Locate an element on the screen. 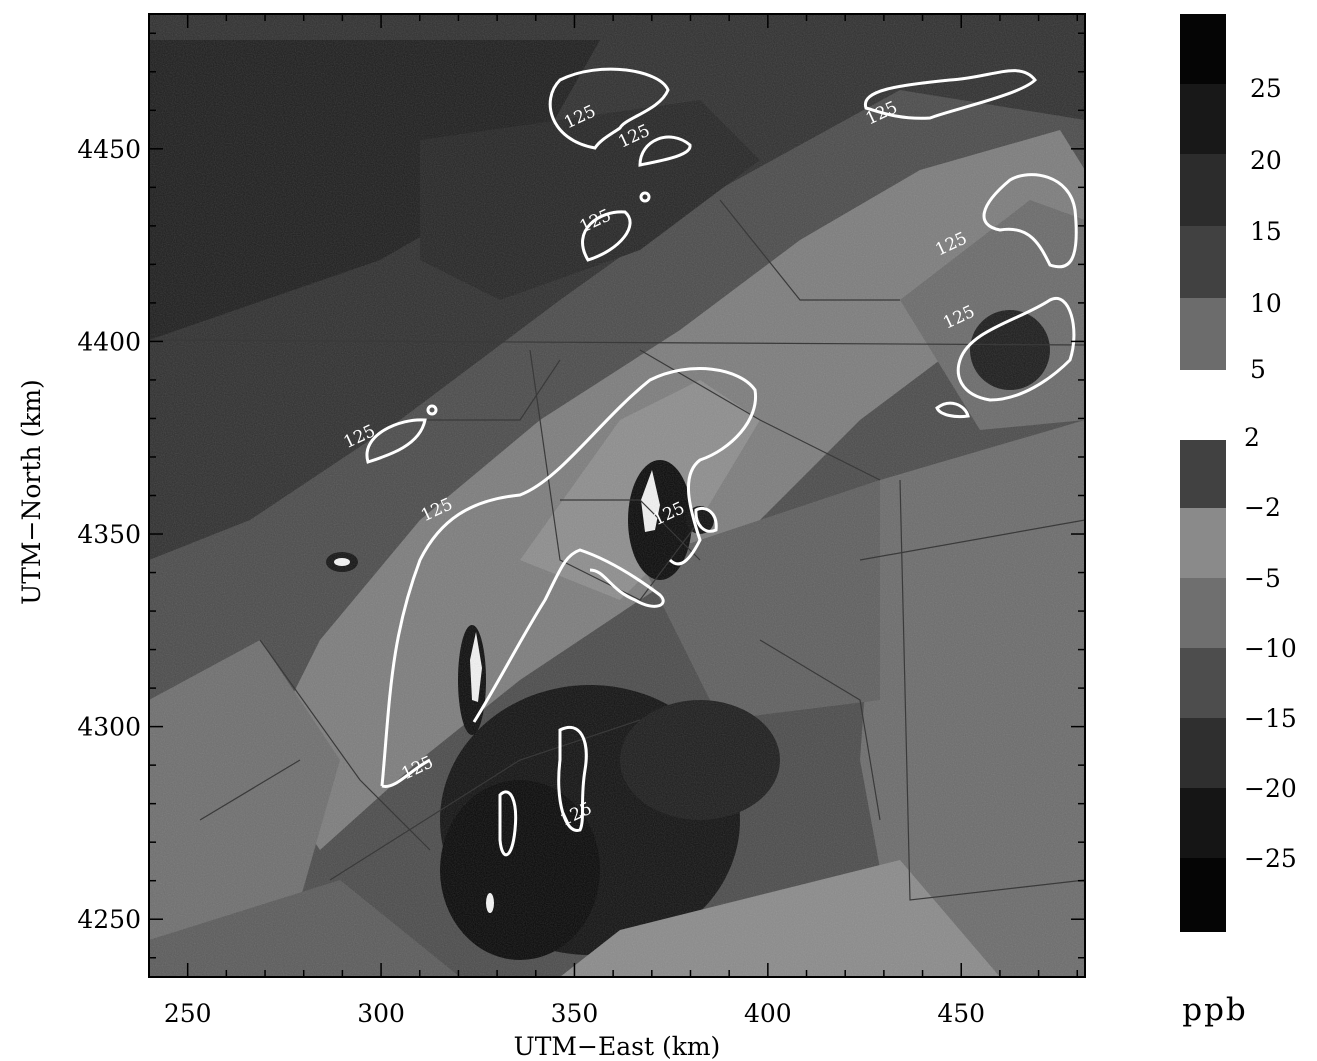 The height and width of the screenshot is (1061, 1317). x-tick-label: 450 is located at coordinates (961, 1013).